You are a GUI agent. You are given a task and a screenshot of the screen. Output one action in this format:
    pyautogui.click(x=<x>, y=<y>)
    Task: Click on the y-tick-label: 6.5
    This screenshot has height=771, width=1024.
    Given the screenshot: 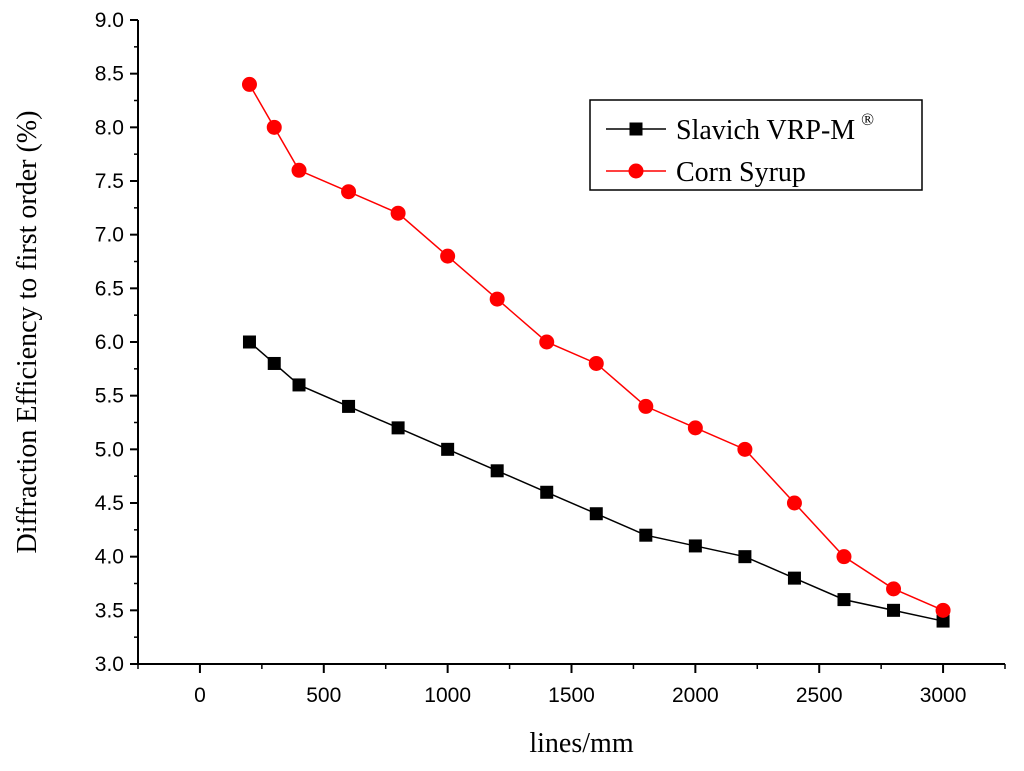 What is the action you would take?
    pyautogui.click(x=109, y=288)
    